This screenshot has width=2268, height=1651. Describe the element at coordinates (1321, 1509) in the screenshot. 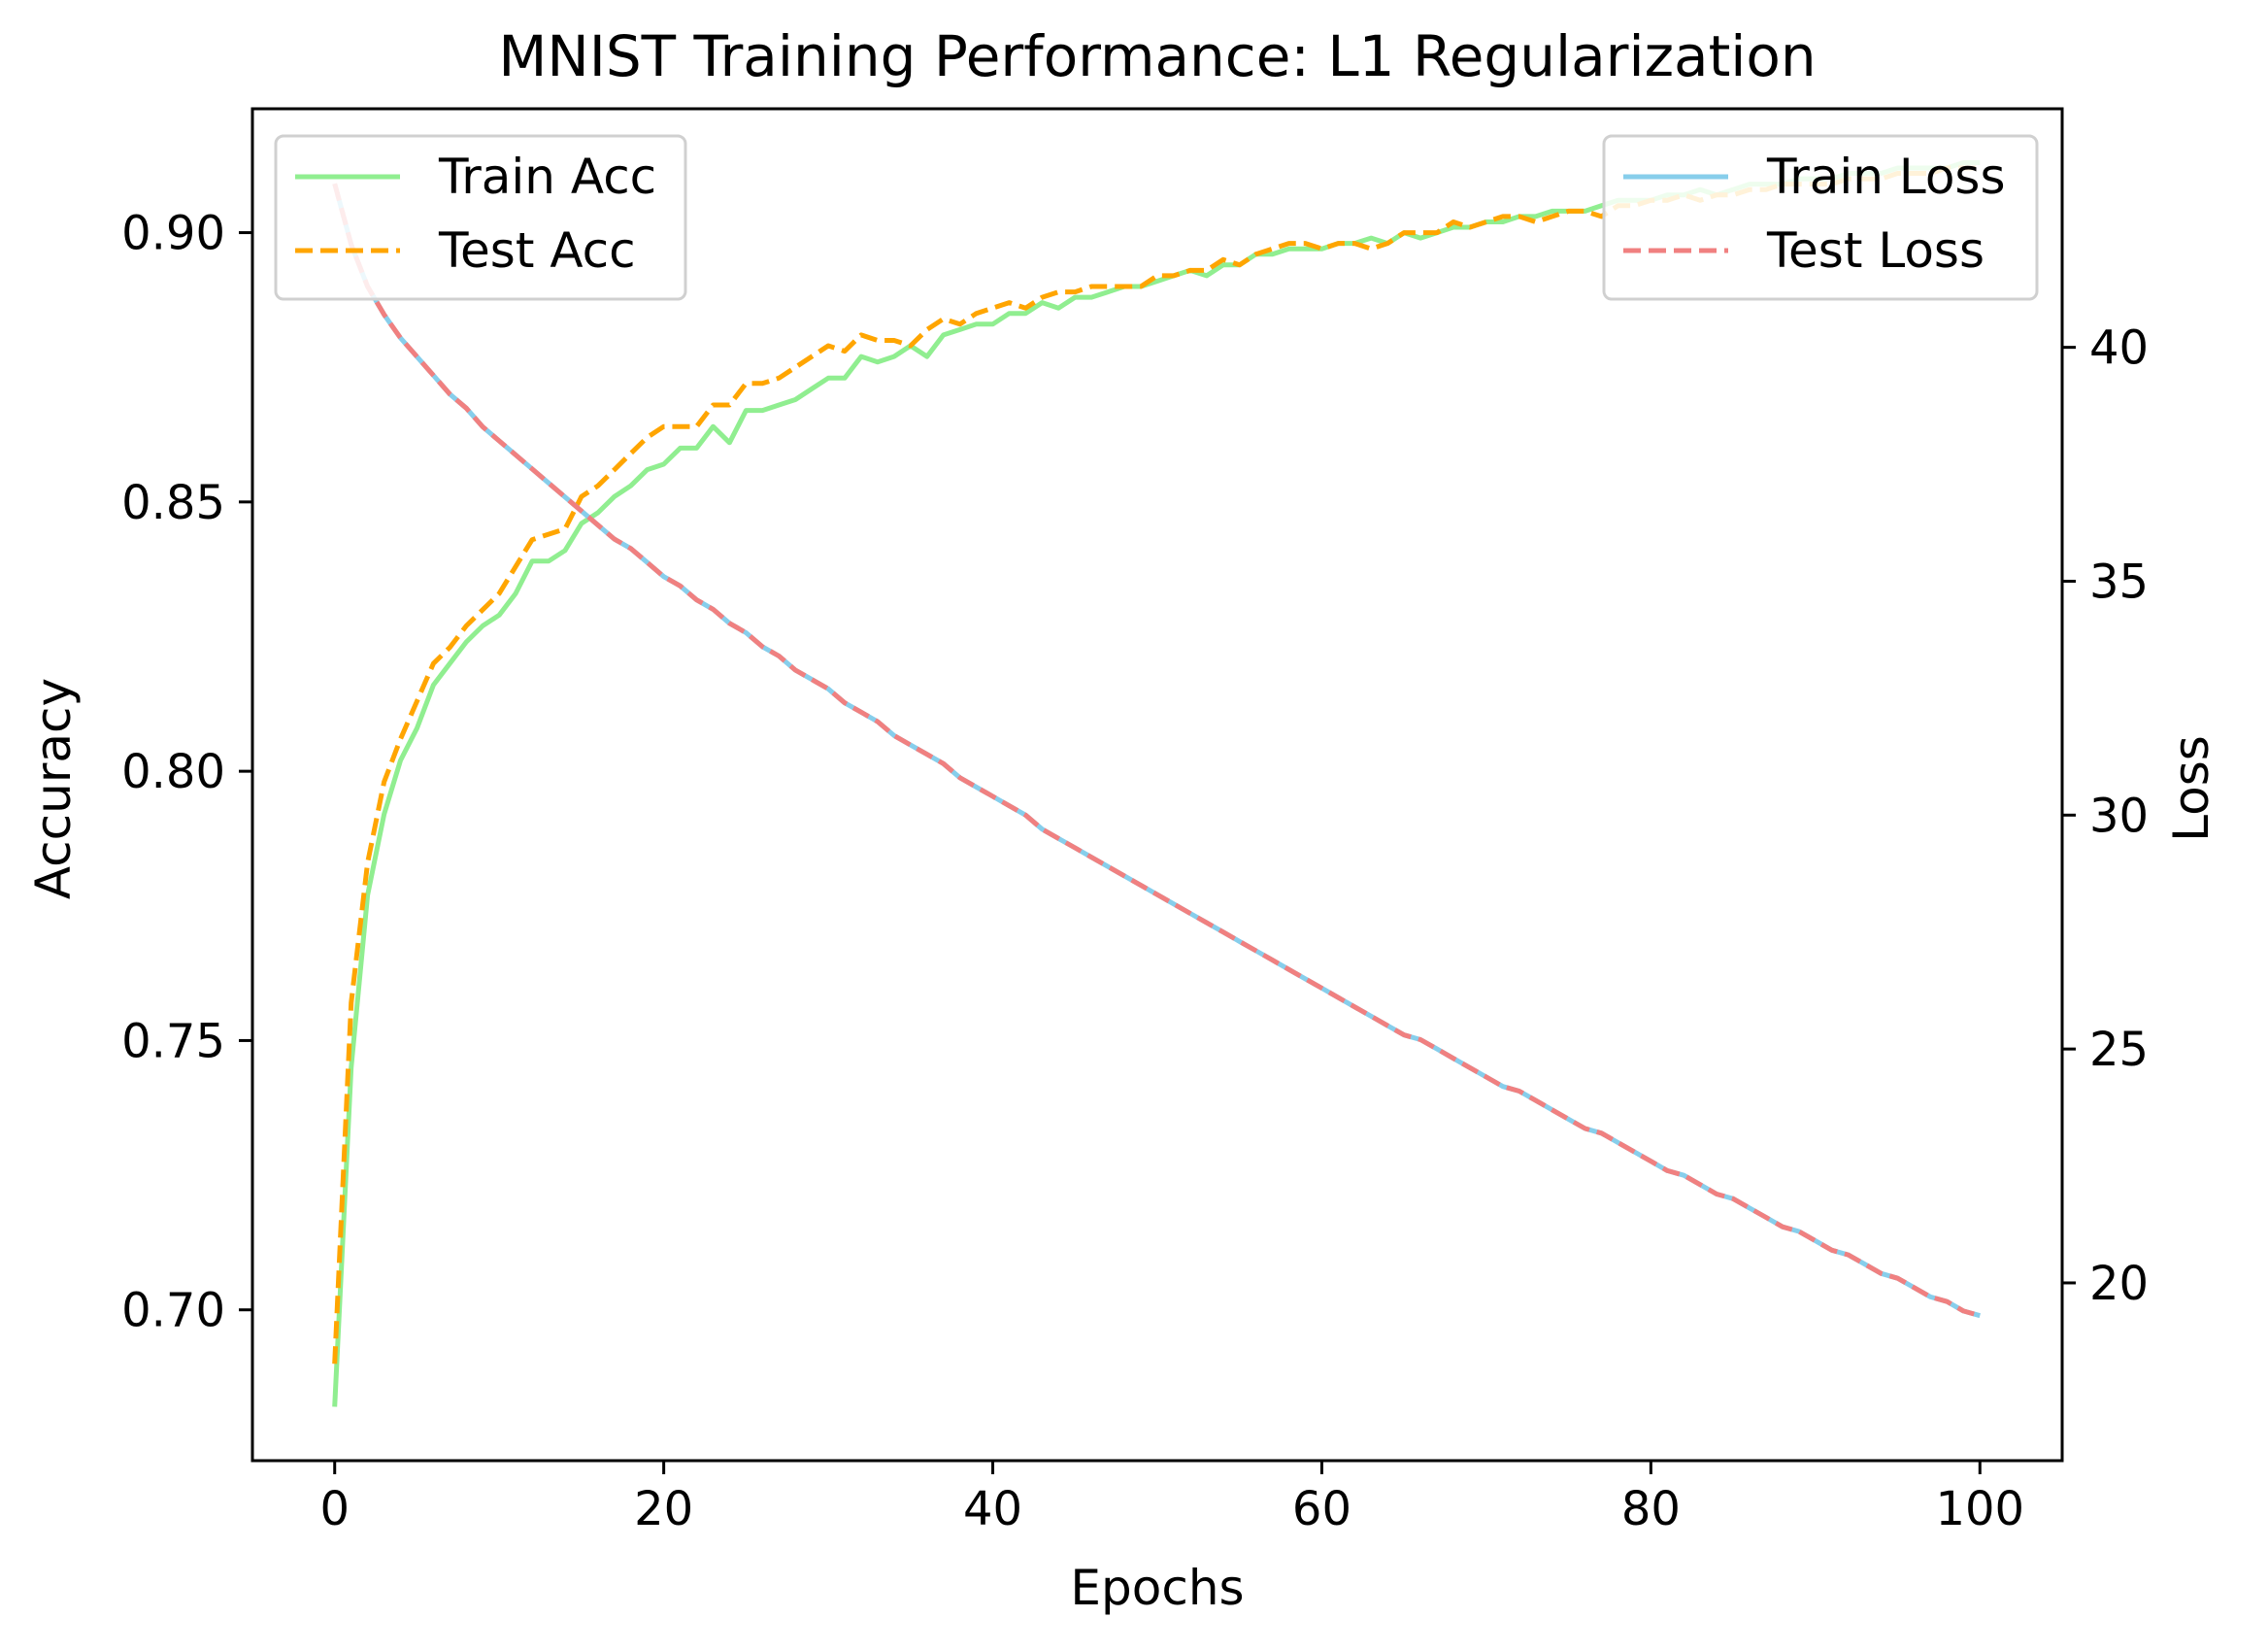

I see `x-tick-label: 60` at that location.